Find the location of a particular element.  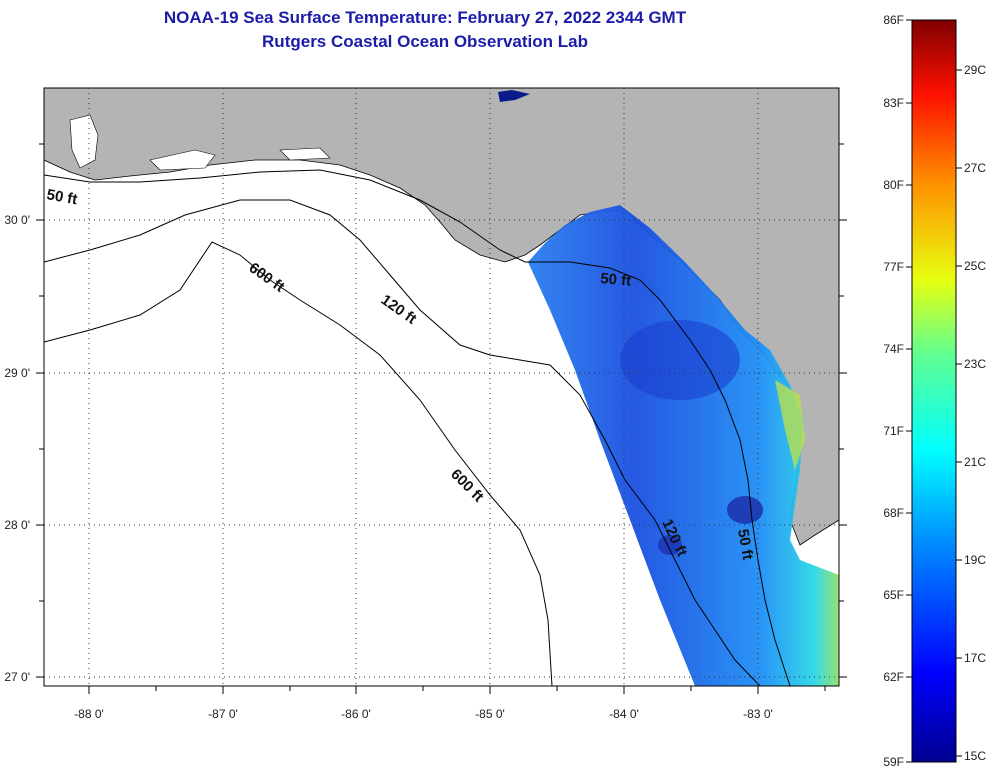

colorbar-label-f: 83F is located at coordinates (893, 103).